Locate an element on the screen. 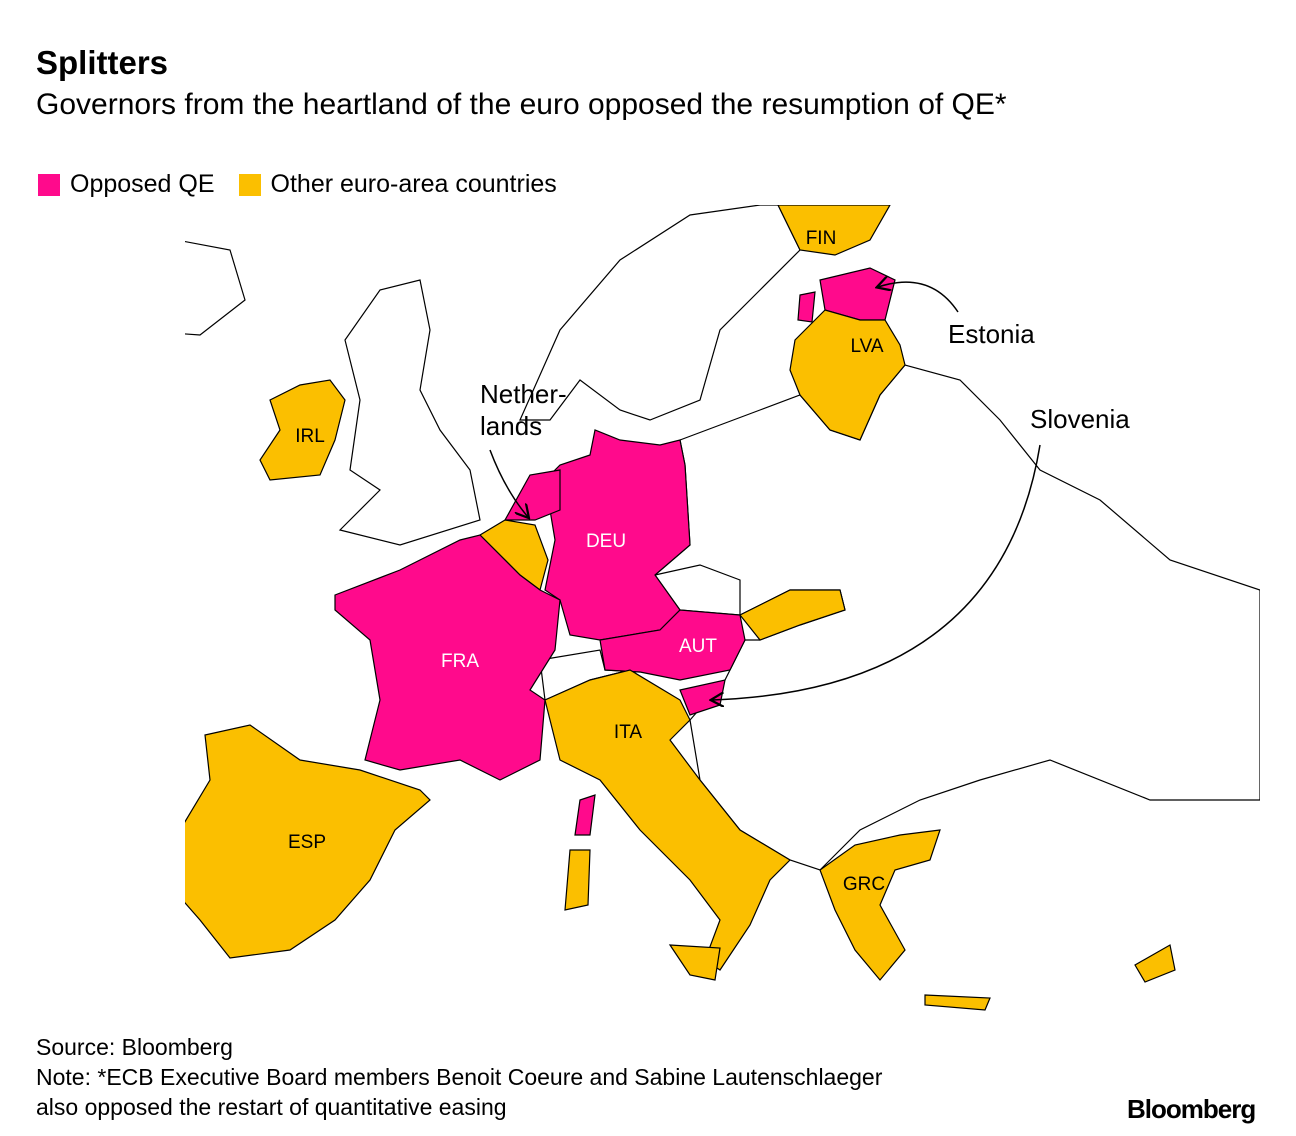 The height and width of the screenshot is (1136, 1296). country-est is located at coordinates (846, 295).